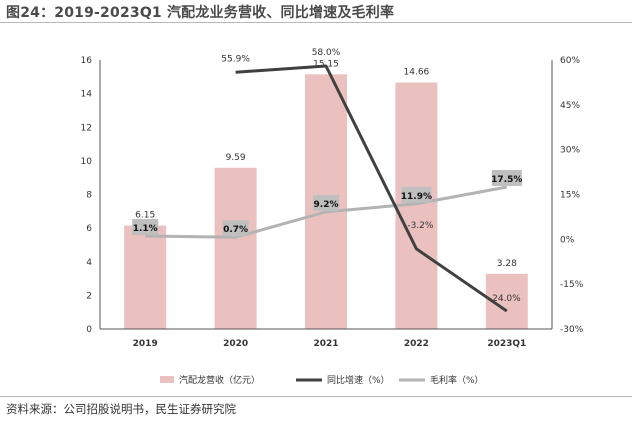 This screenshot has width=632, height=426. I want to click on yoy-growth-data-label: -24.0%, so click(505, 299).